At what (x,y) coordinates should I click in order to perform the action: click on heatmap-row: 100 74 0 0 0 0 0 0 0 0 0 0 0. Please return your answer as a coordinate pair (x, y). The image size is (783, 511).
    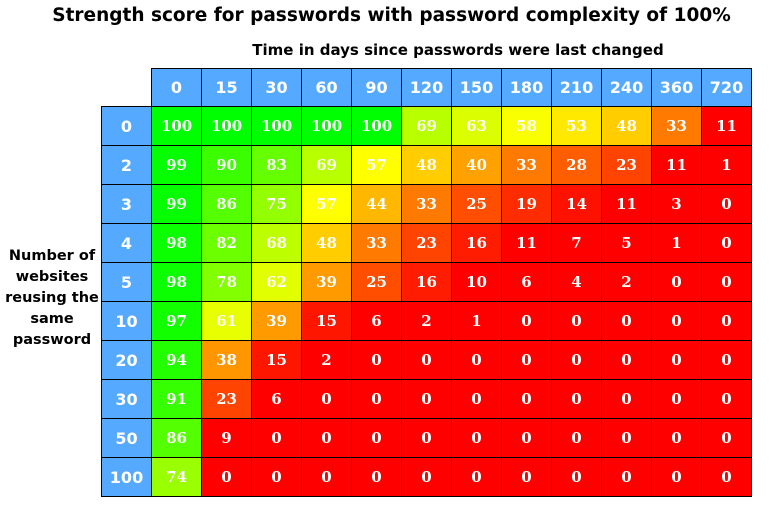
    Looking at the image, I should click on (426, 477).